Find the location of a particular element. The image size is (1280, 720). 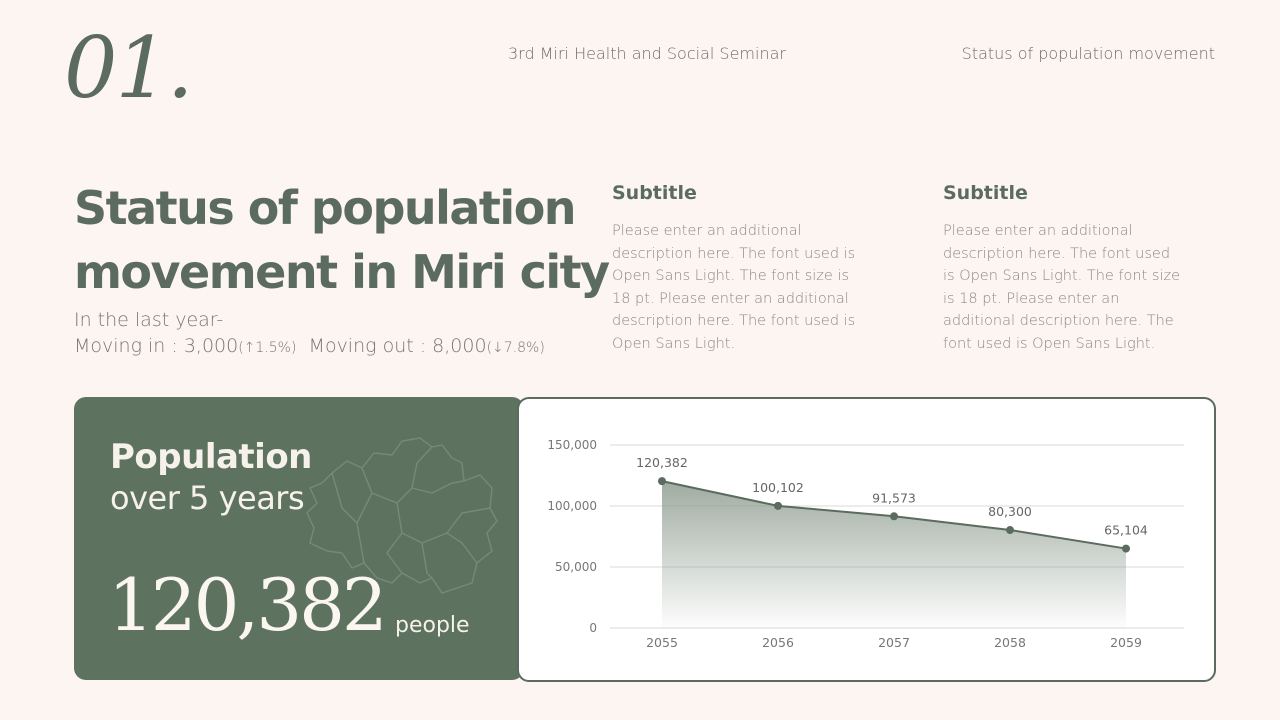

population-unit: people is located at coordinates (432, 625).